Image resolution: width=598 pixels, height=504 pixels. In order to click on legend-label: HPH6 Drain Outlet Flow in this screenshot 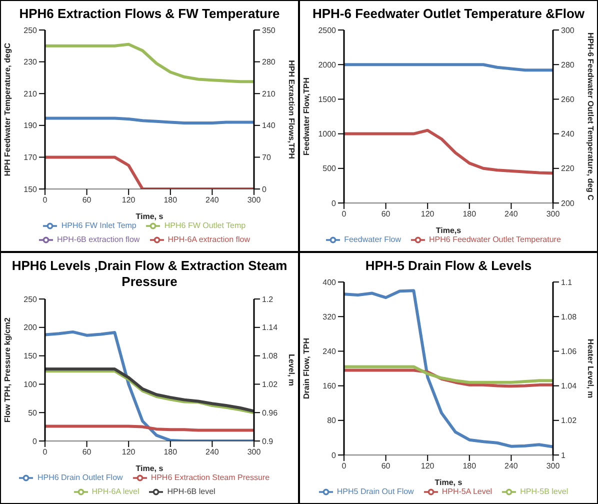, I will do `click(80, 477)`.